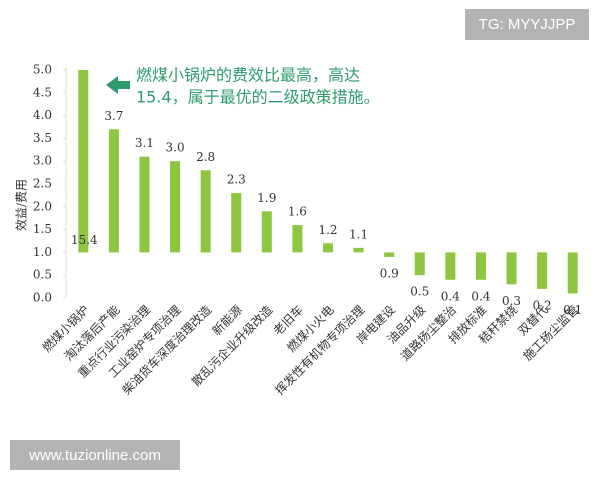 The image size is (600, 480). What do you see at coordinates (572, 310) in the screenshot?
I see `value-label: 0.1` at bounding box center [572, 310].